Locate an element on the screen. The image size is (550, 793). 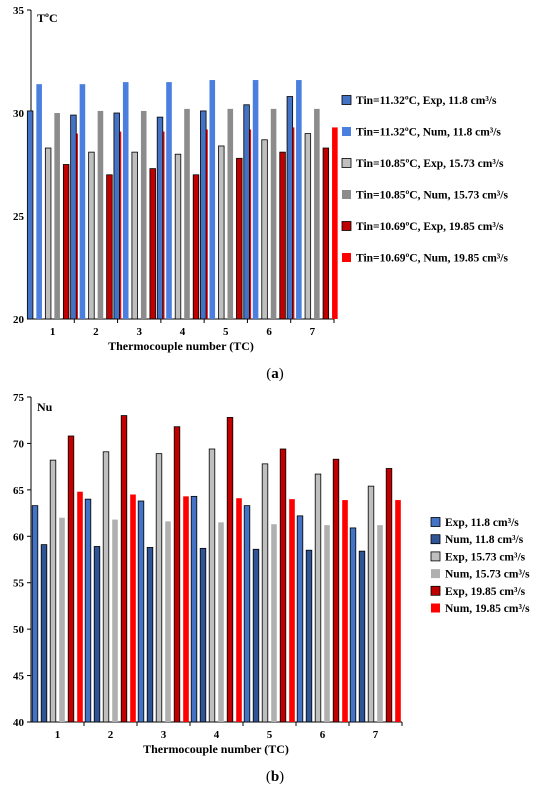
y-tick-label: 70 is located at coordinates (19, 444).